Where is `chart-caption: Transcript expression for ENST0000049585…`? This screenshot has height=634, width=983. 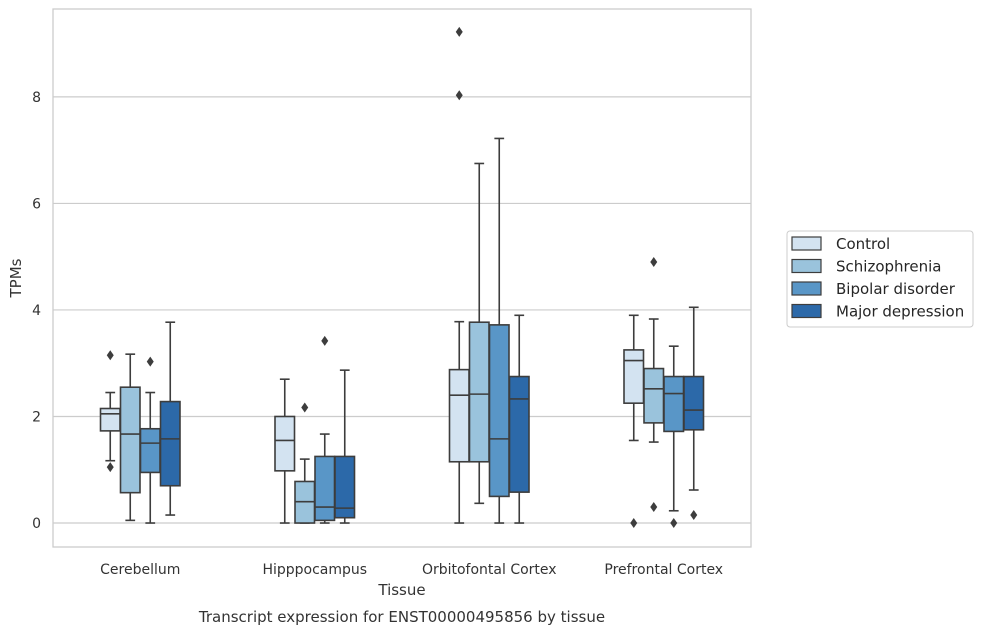 chart-caption: Transcript expression for ENST0000049585… is located at coordinates (401, 617).